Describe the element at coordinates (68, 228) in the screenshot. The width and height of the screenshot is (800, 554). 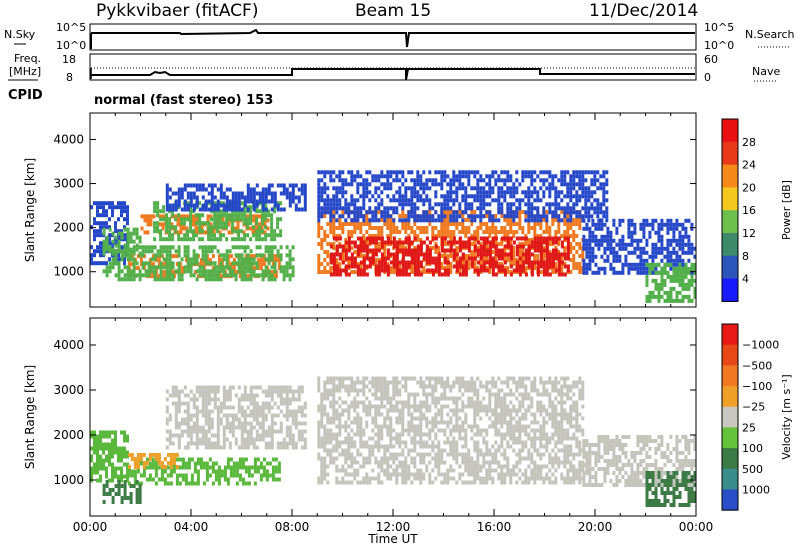
I see `power-ytick-label: 2000` at that location.